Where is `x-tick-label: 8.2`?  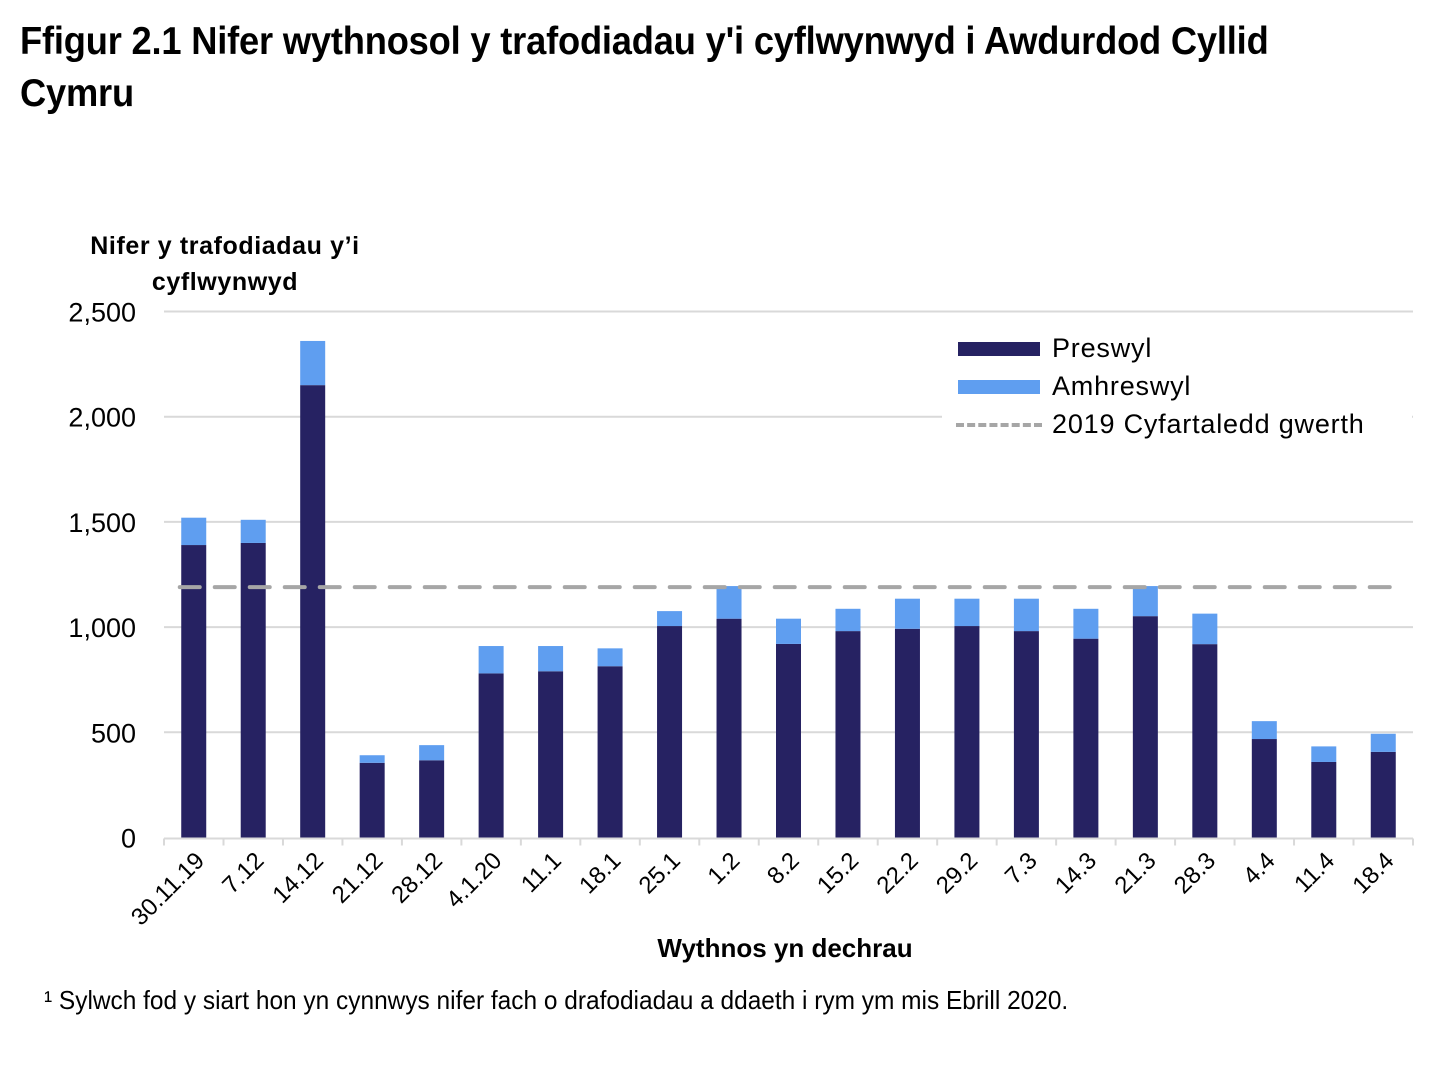 x-tick-label: 8.2 is located at coordinates (783, 868).